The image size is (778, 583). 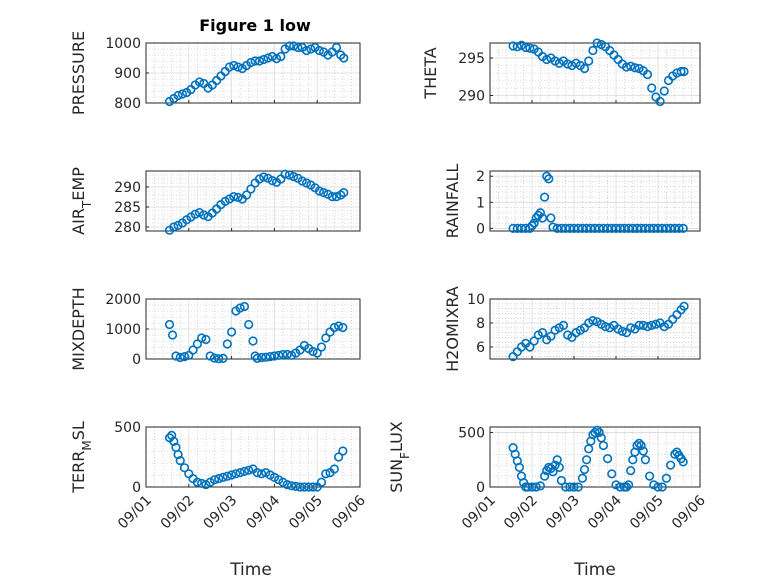 What do you see at coordinates (605, 512) in the screenshot?
I see `subplot-8-xtick-label: 09/04` at bounding box center [605, 512].